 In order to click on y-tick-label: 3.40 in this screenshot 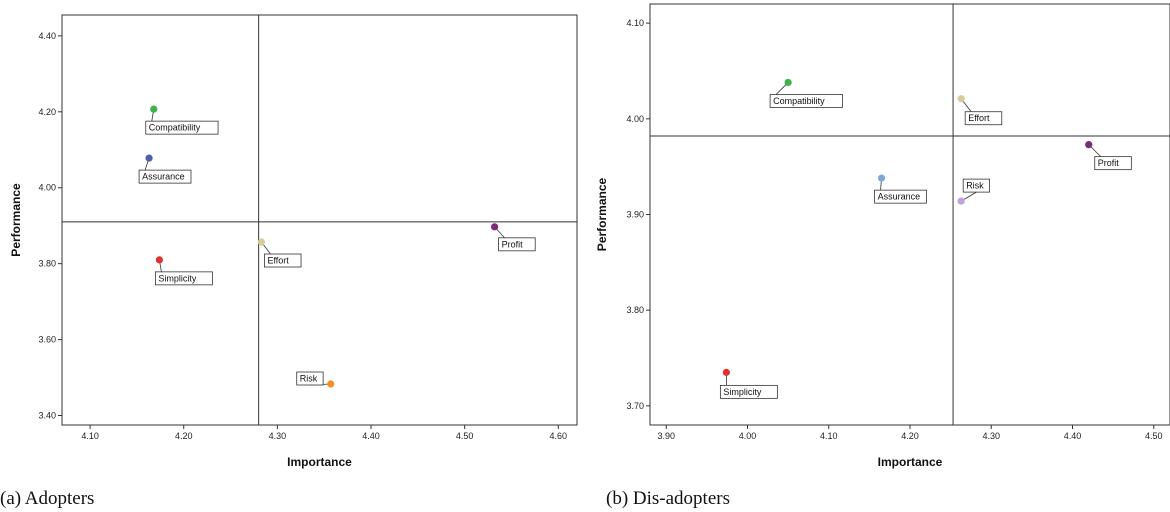, I will do `click(47, 416)`.